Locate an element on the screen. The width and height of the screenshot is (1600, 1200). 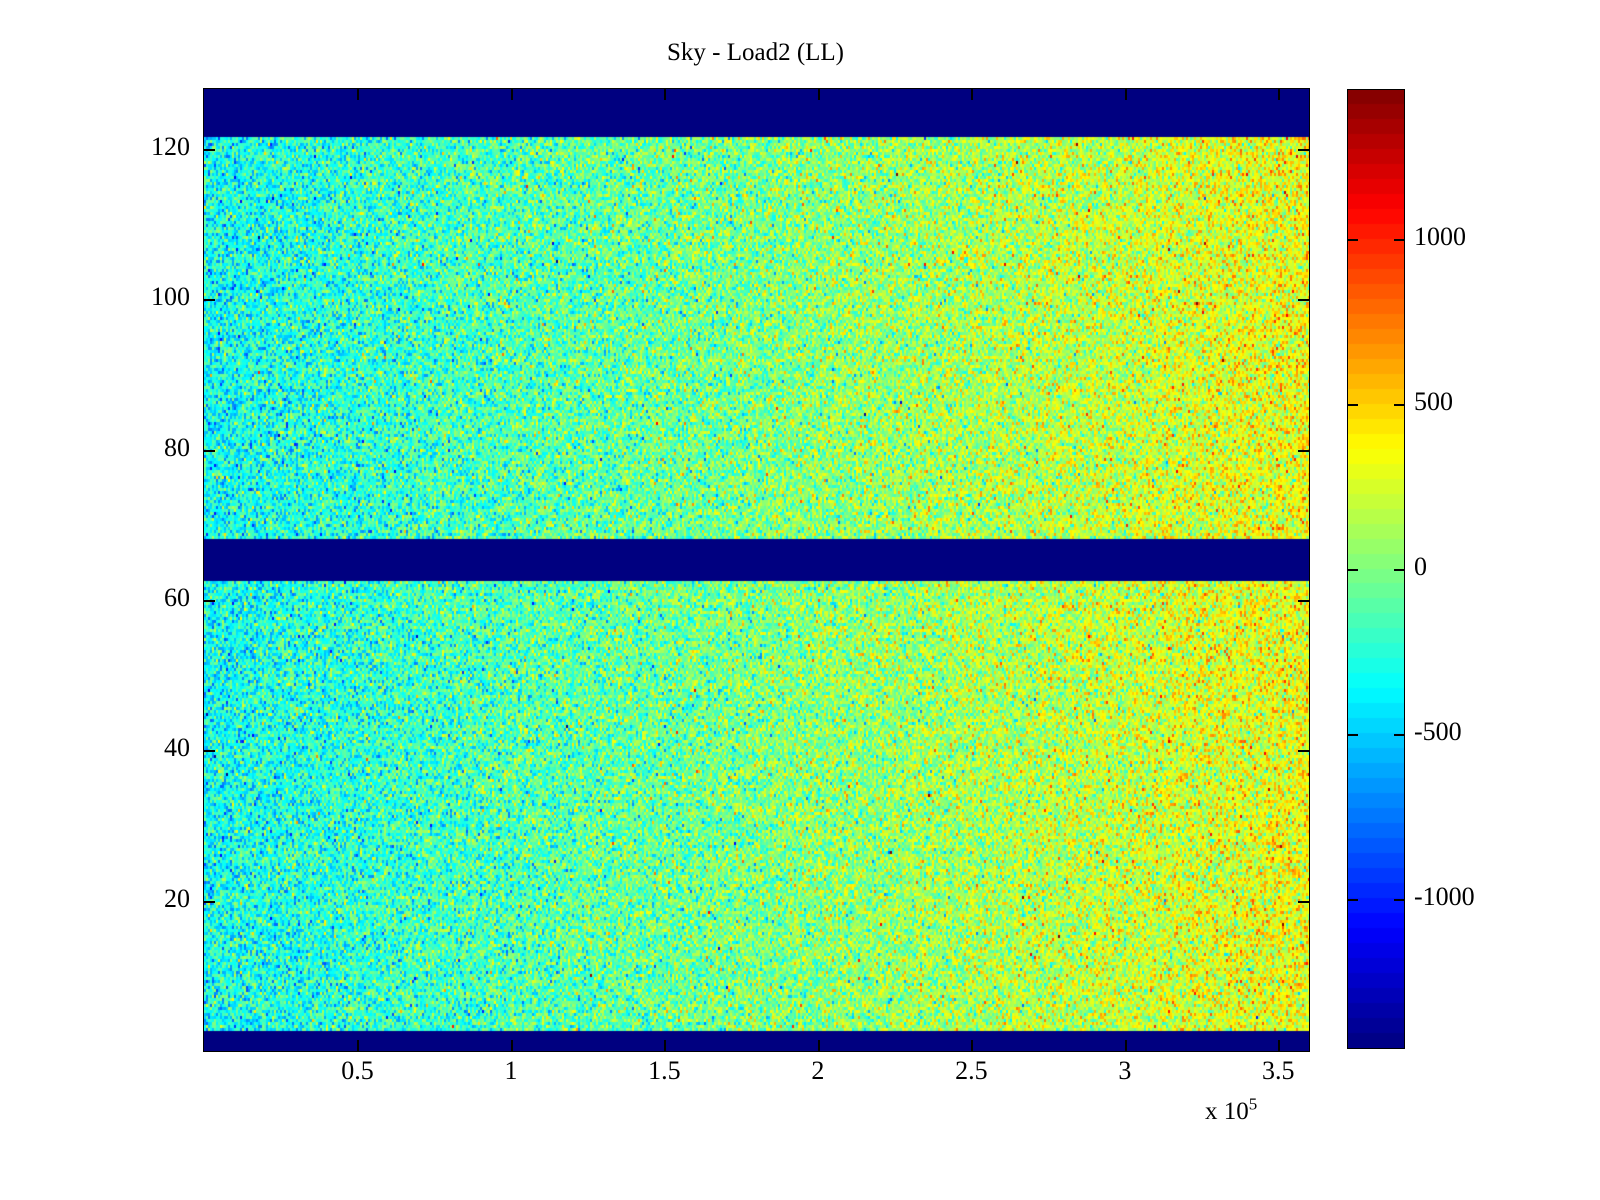
x-tick-label: 3 is located at coordinates (1125, 1070).